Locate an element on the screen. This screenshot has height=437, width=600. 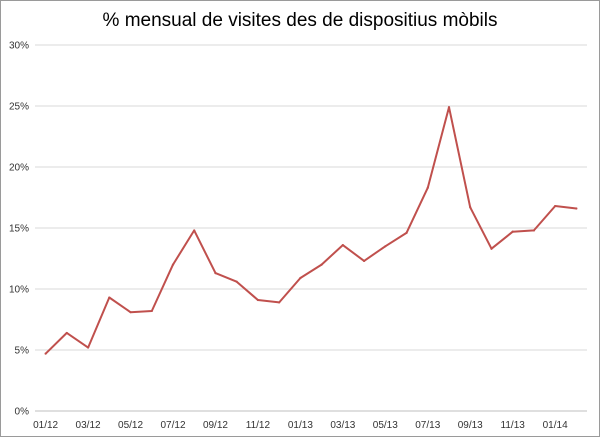
y-tick-label: 20% is located at coordinates (19, 168).